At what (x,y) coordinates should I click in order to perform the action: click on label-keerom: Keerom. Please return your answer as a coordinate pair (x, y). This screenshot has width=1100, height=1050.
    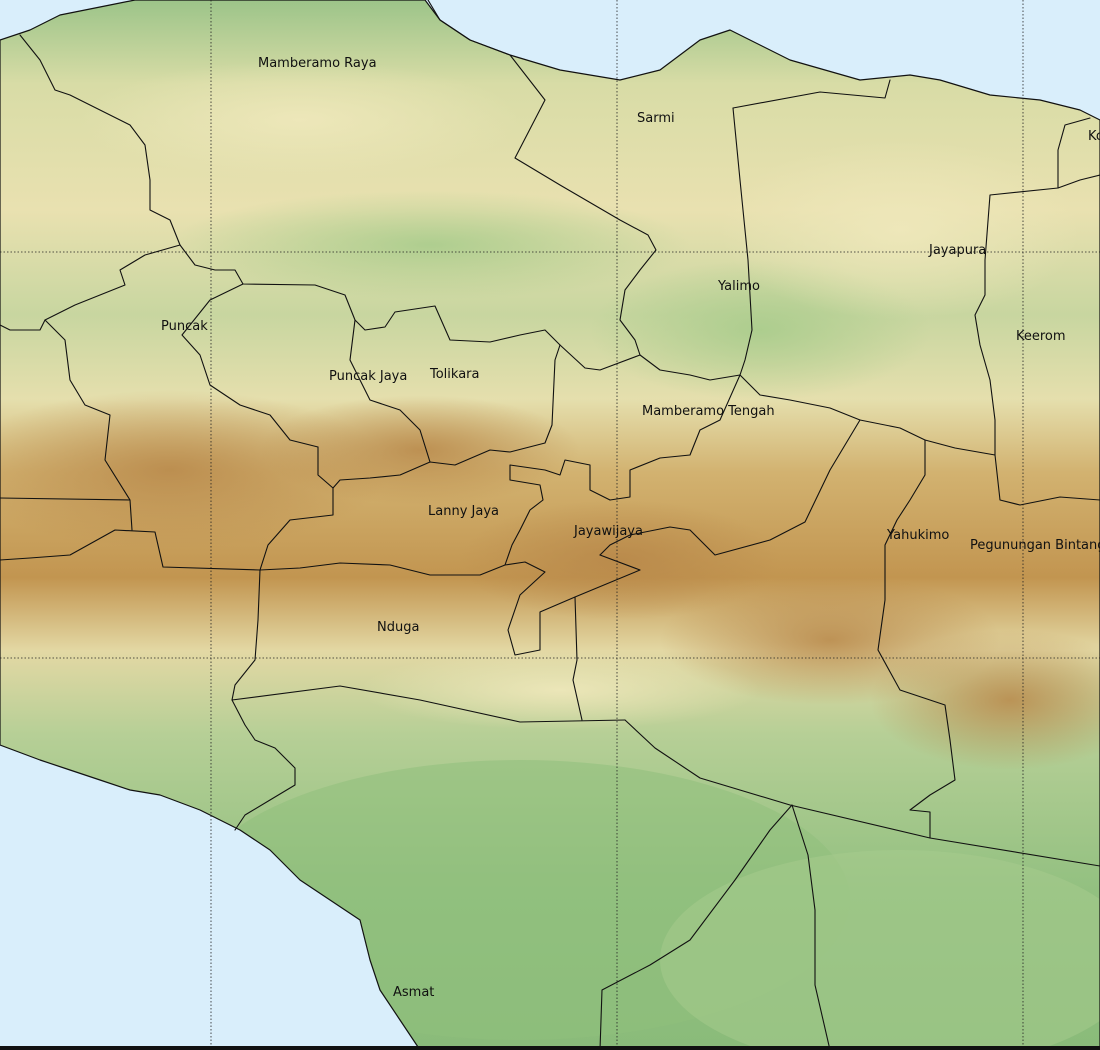
    Looking at the image, I should click on (1041, 336).